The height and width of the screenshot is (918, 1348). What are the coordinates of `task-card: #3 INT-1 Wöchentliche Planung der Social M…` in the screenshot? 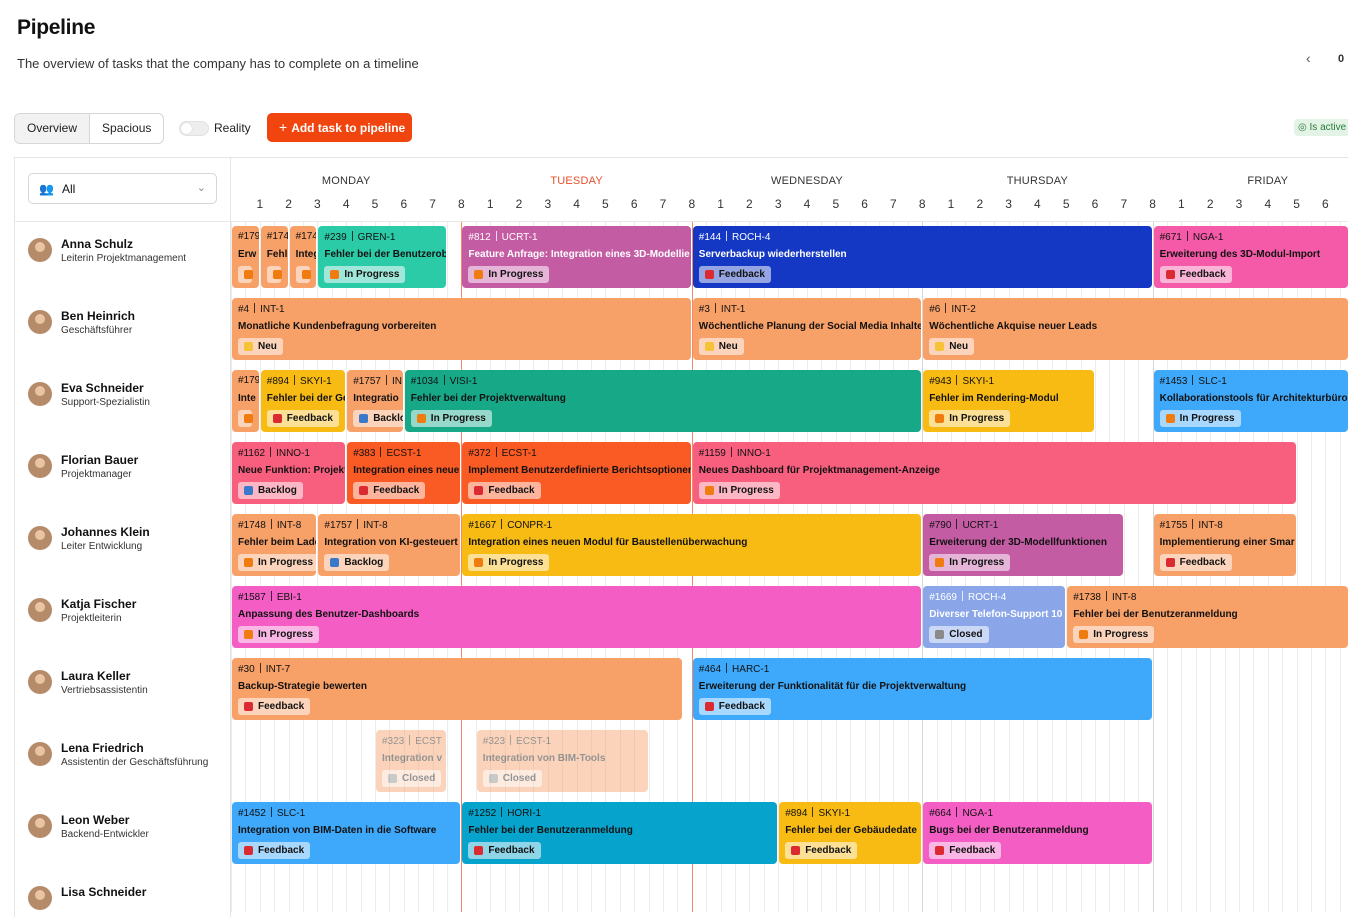 It's located at (807, 329).